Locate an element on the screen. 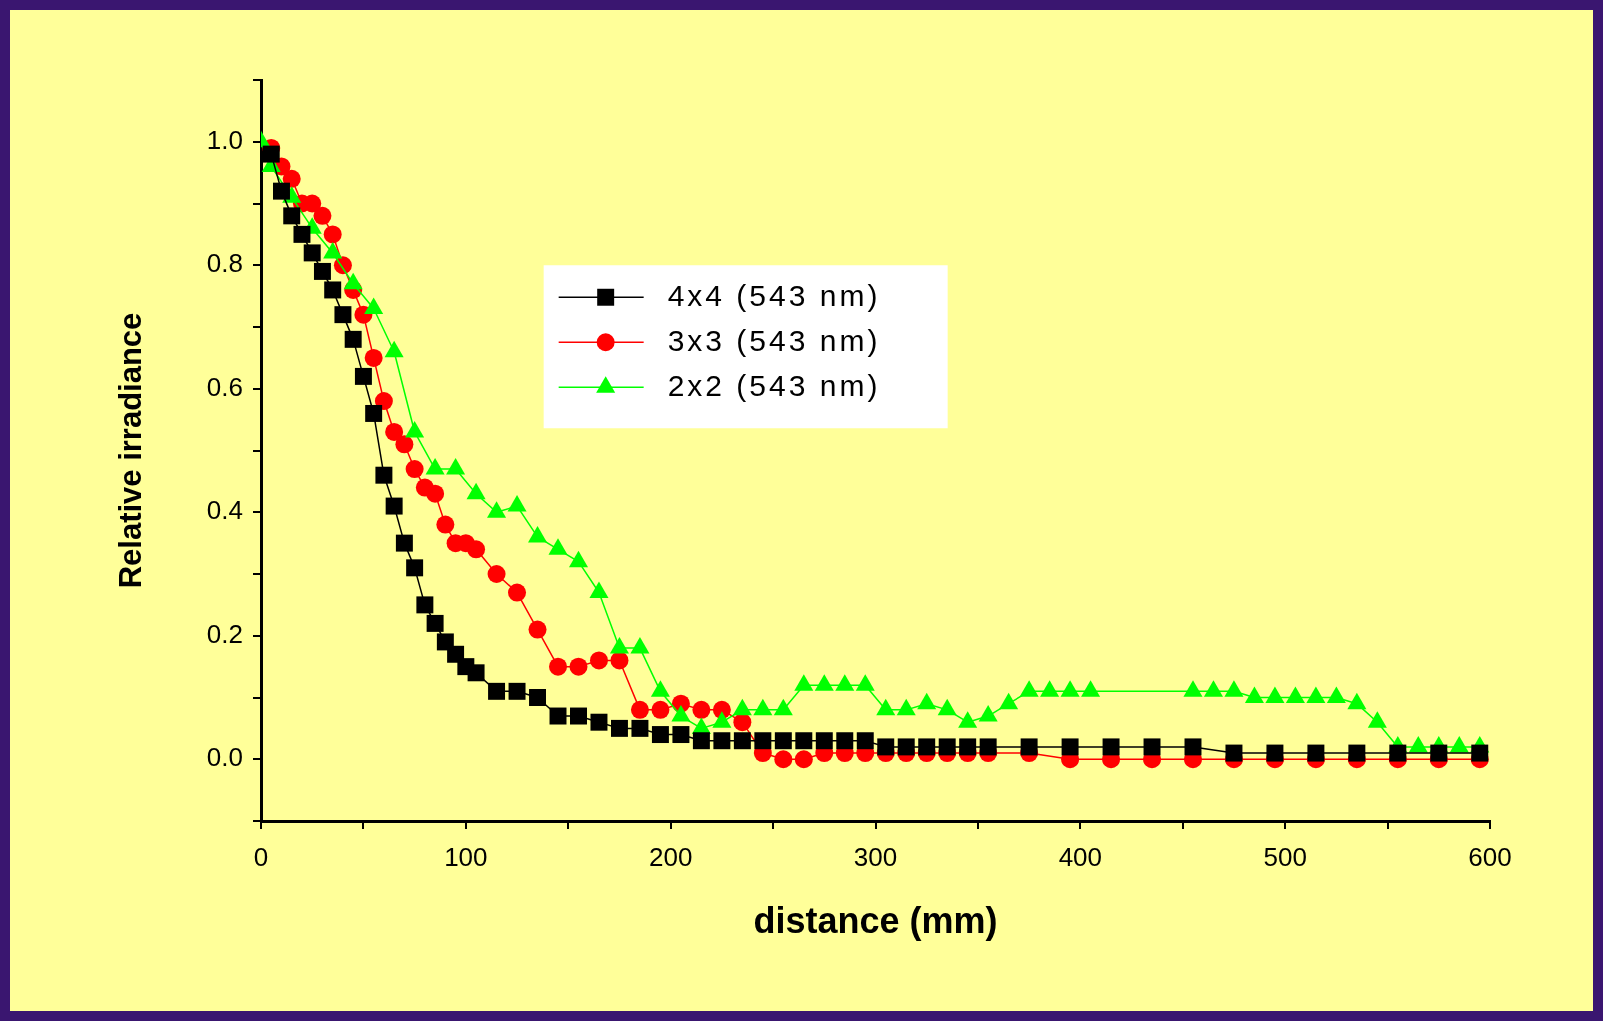 The height and width of the screenshot is (1021, 1603). x-axis-title: distance (mm) is located at coordinates (875, 921).